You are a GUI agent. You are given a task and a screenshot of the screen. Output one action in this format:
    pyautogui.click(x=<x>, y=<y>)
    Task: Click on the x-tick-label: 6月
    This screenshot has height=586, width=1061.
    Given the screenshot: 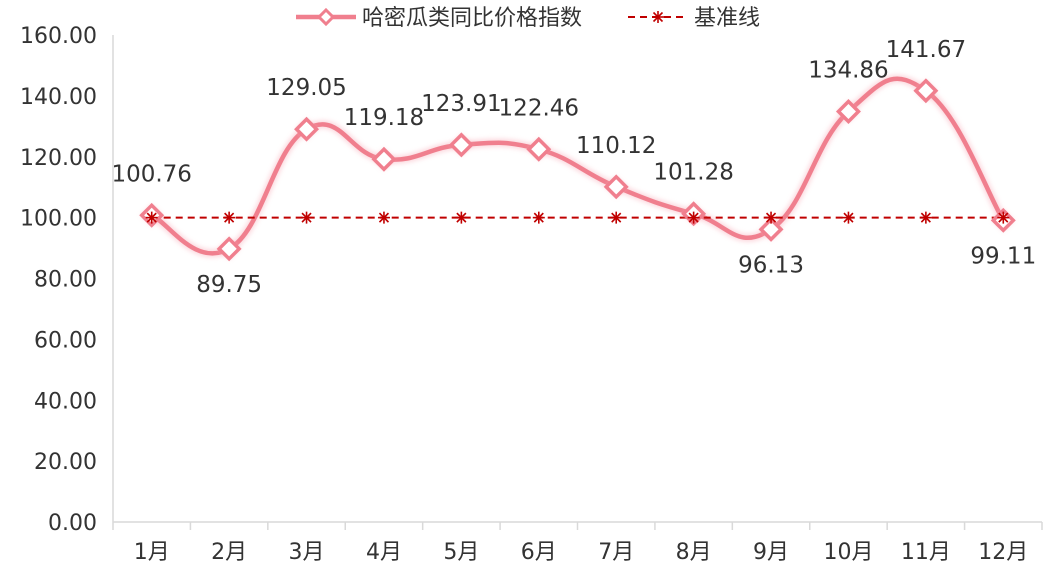 What is the action you would take?
    pyautogui.click(x=539, y=552)
    